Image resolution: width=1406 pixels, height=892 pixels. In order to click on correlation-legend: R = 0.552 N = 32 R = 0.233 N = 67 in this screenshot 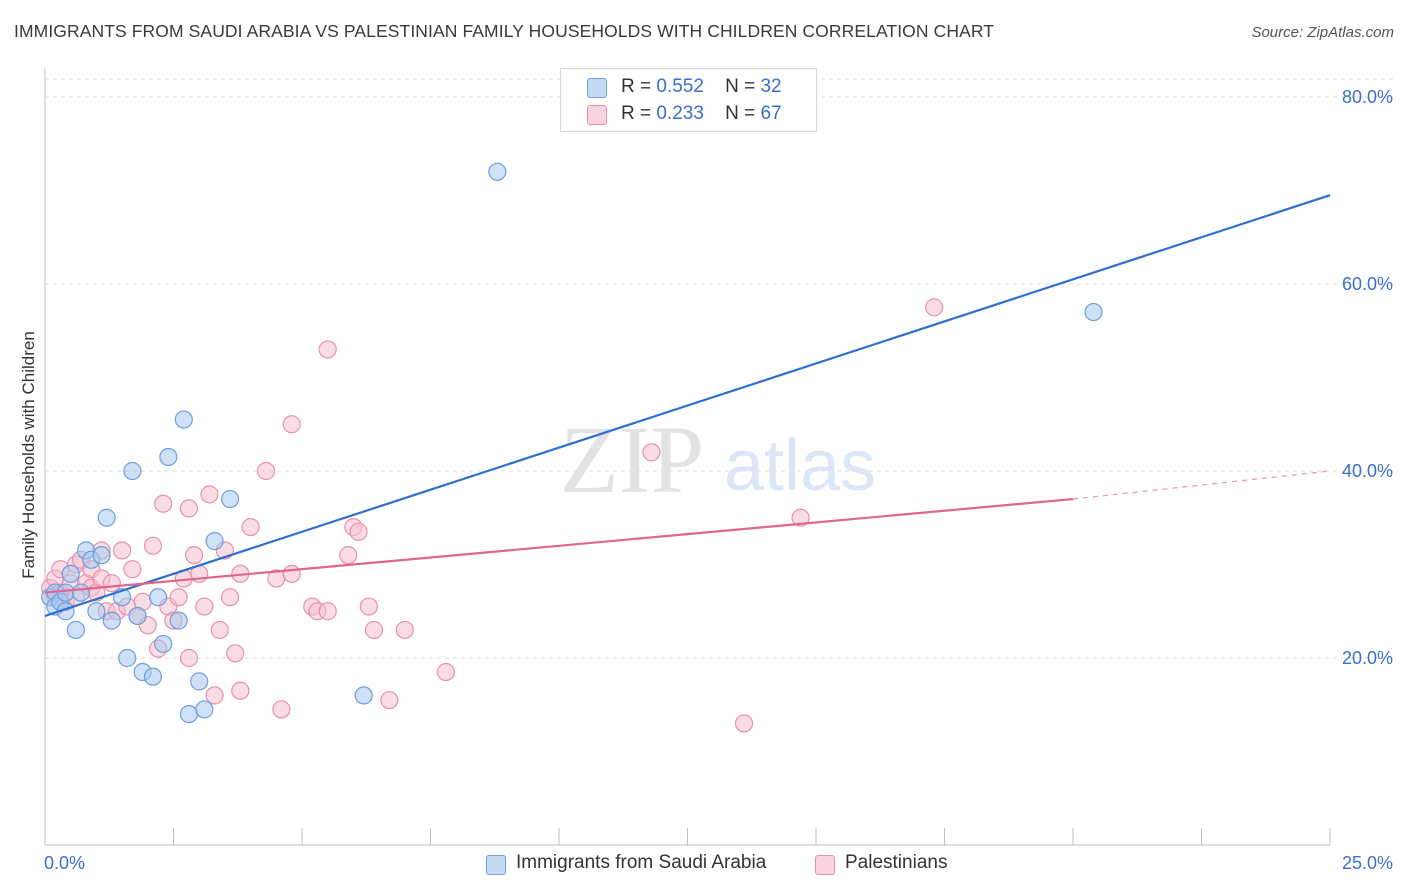, I will do `click(688, 100)`.